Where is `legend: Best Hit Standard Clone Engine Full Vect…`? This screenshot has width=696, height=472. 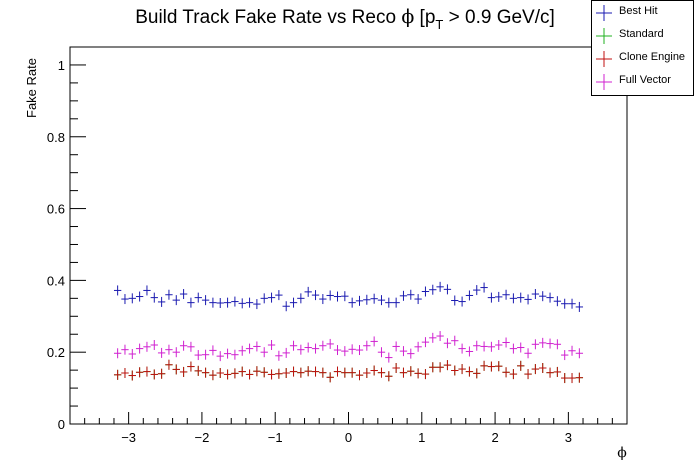 legend: Best Hit Standard Clone Engine Full Vect… is located at coordinates (642, 48).